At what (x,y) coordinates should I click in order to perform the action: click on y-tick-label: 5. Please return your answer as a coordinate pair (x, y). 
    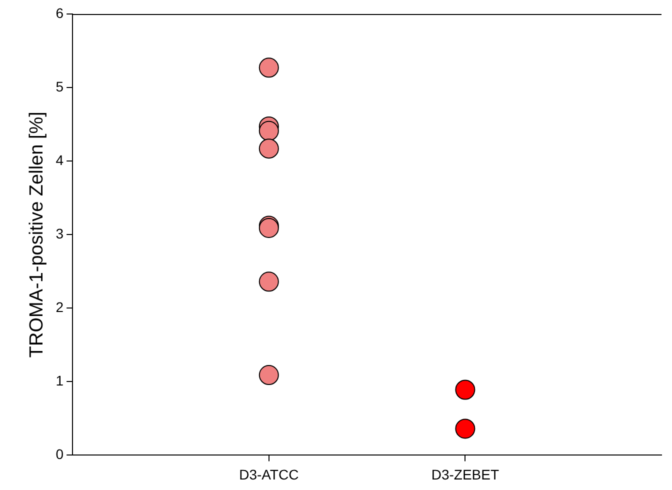
    Looking at the image, I should click on (60, 86).